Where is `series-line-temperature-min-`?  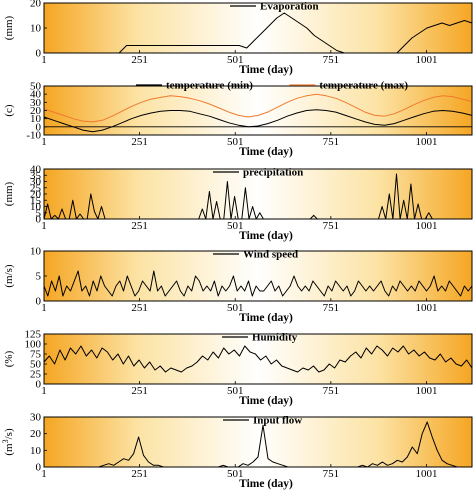
series-line-temperature-min- is located at coordinates (258, 121).